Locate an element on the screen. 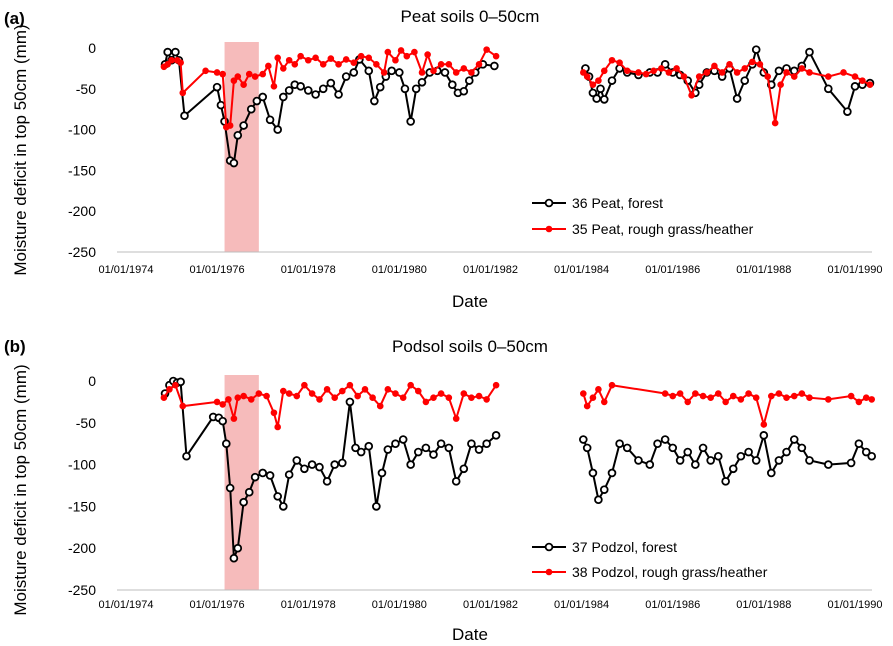 The image size is (893, 646). y-tick-label: -50 is located at coordinates (86, 423).